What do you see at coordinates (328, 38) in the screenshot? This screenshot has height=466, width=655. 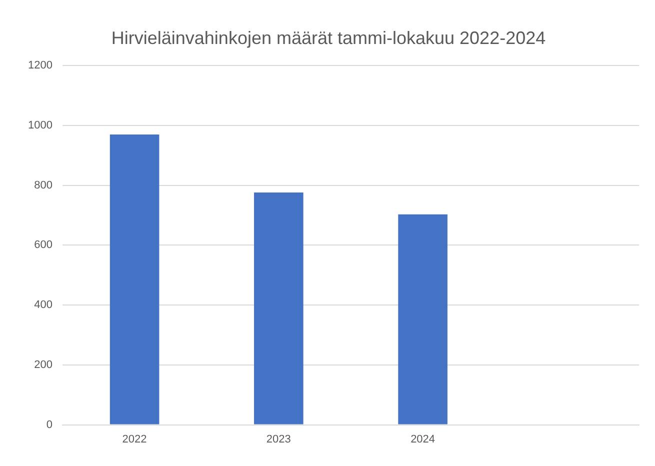 I see `chart-title: Hirvieläinvahinkojen määrät tammi-lokakuu 2022-2024` at bounding box center [328, 38].